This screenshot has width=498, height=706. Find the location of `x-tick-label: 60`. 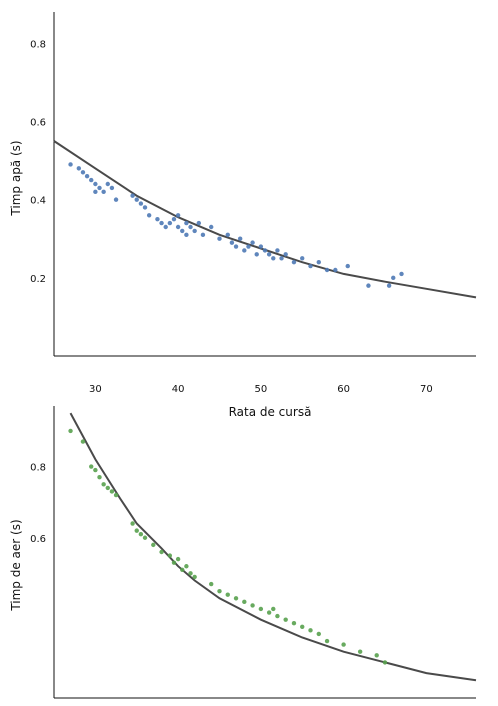

x-tick-label: 60 is located at coordinates (343, 389).